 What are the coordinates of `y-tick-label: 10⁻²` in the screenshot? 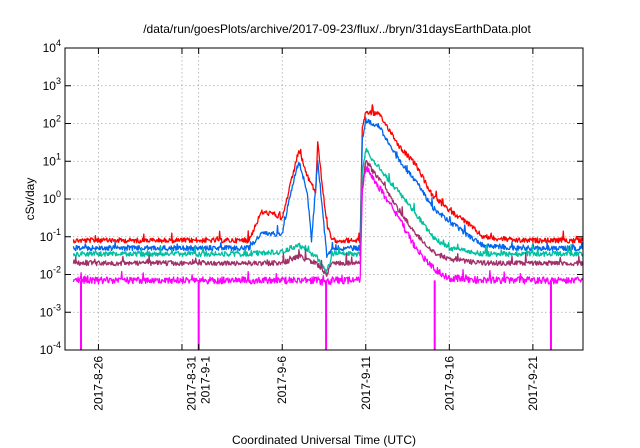 It's located at (50, 273).